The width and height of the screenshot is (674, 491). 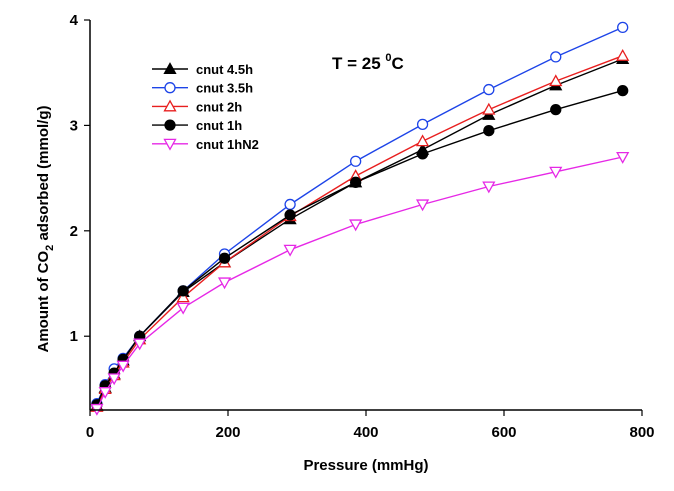 I want to click on x-tick-label-600: 600, so click(x=503, y=432).